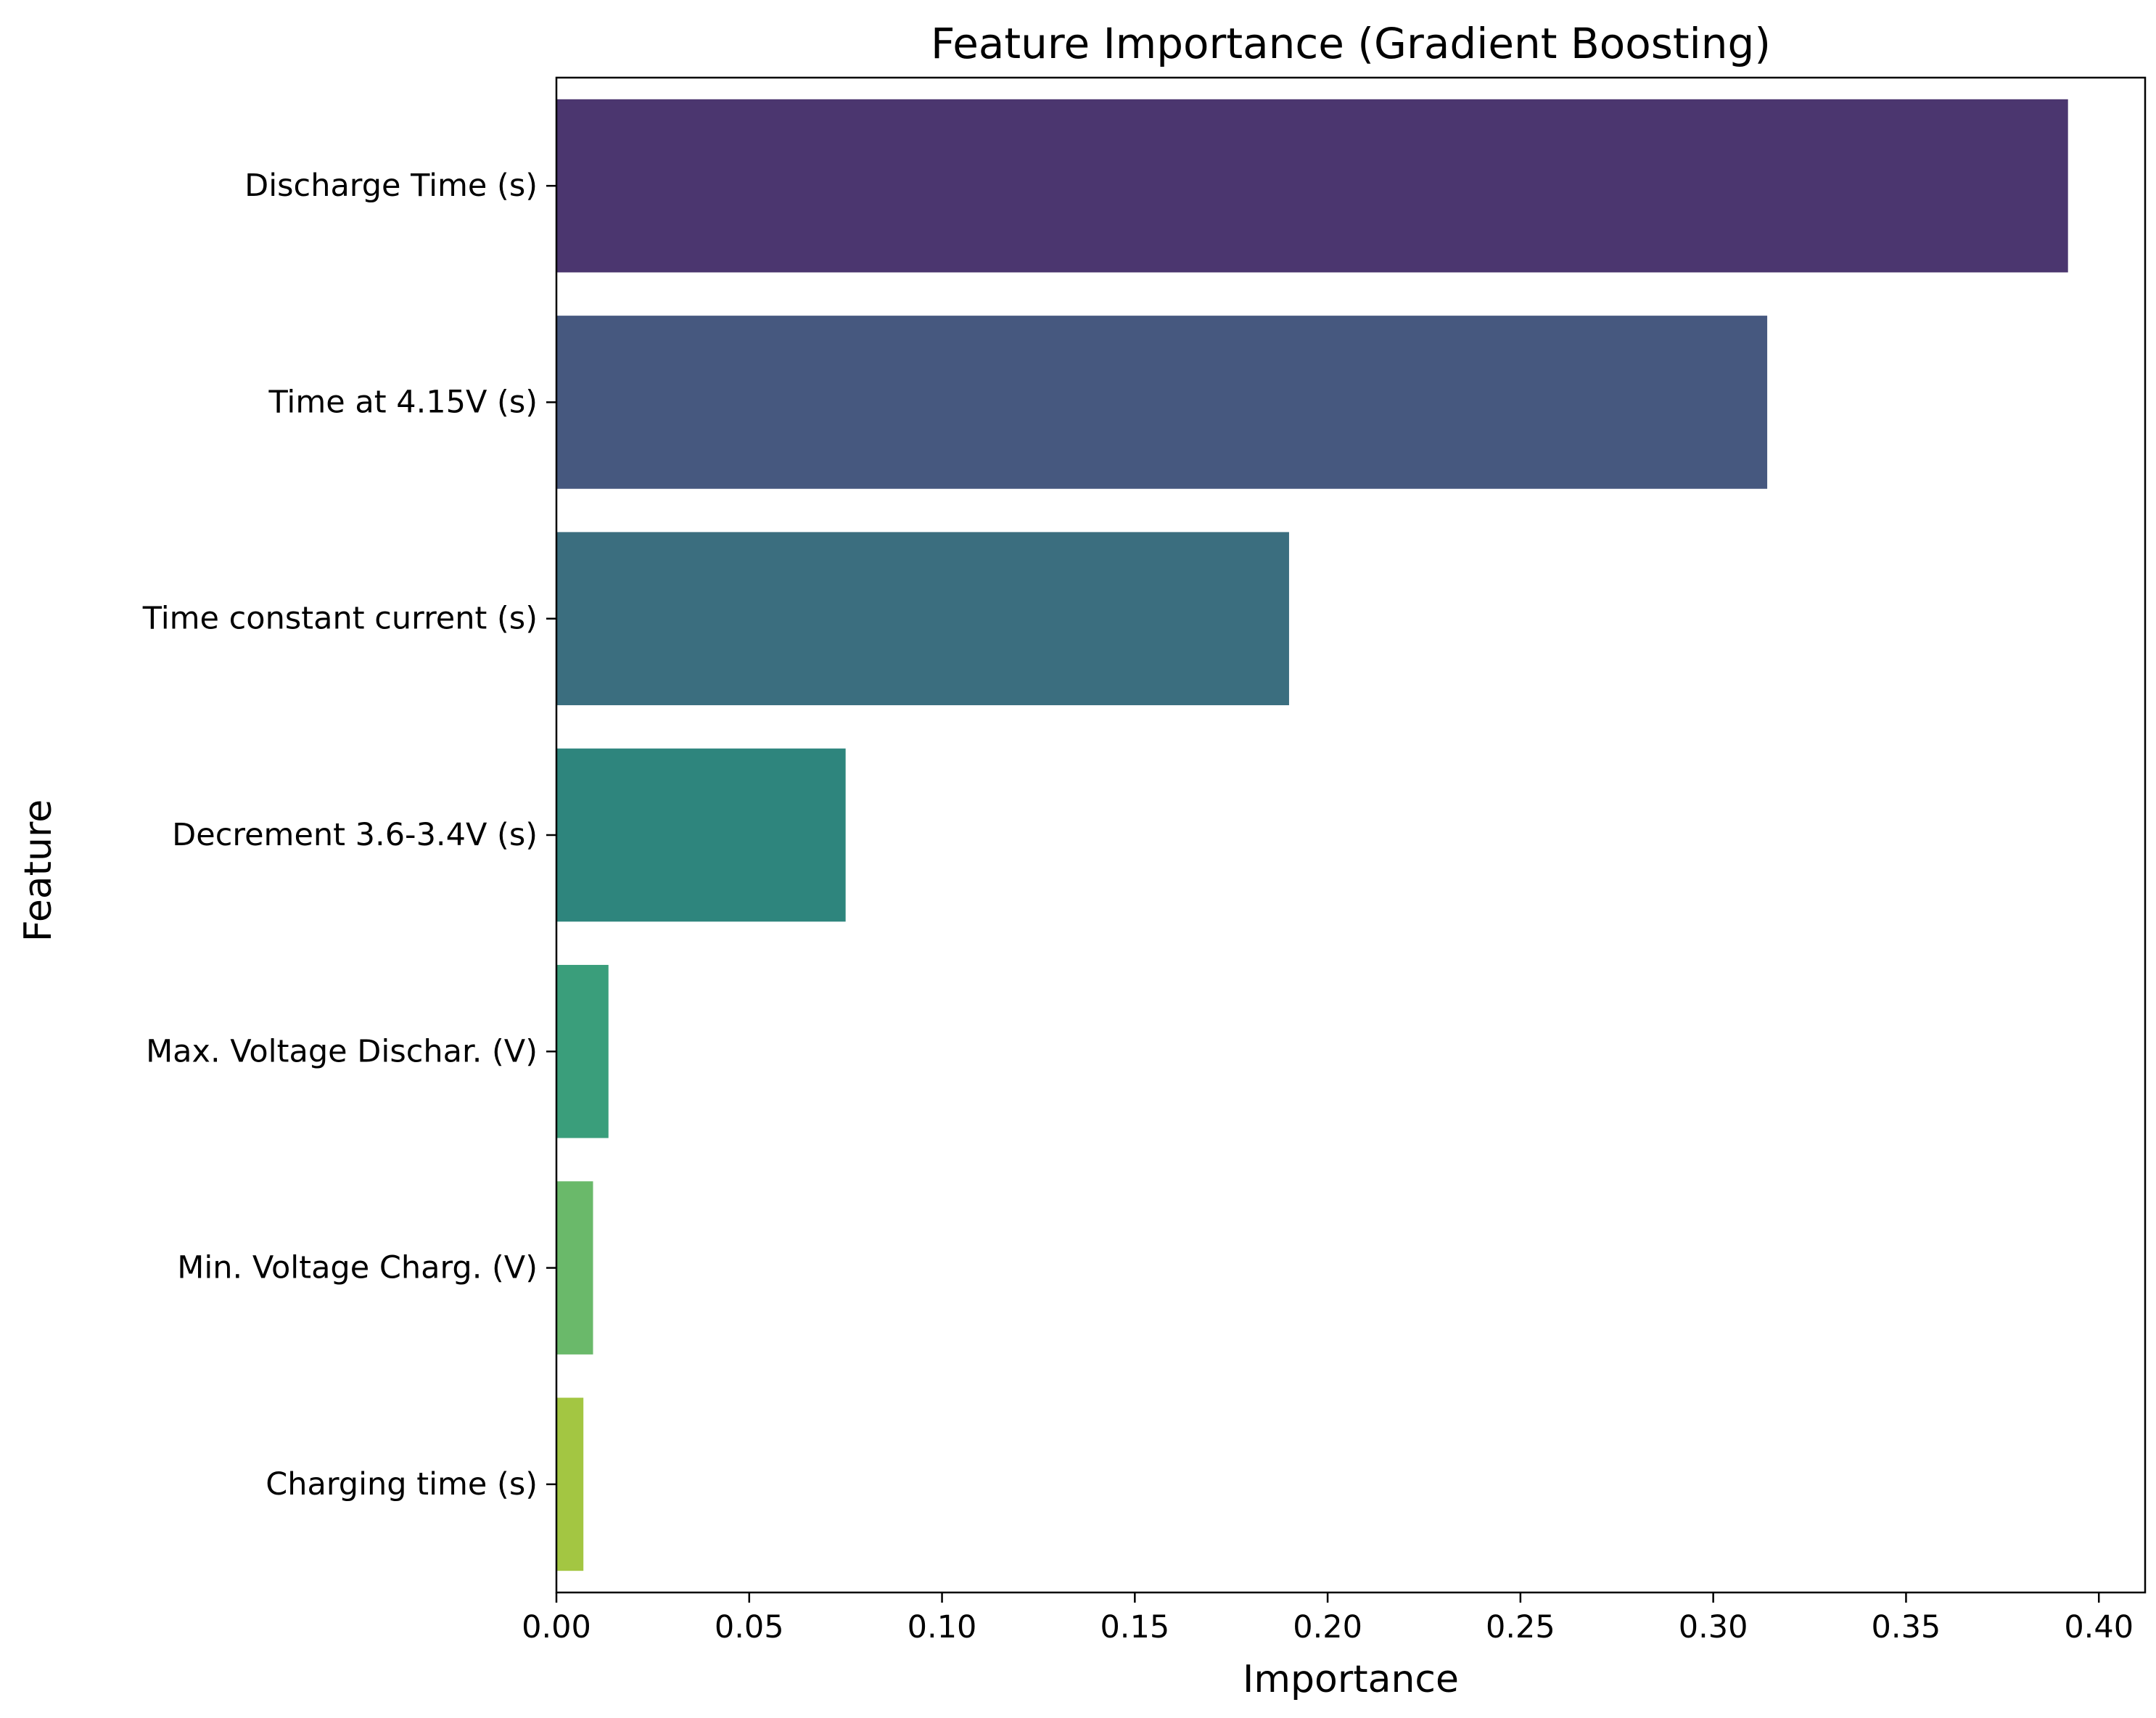 Image resolution: width=2156 pixels, height=1718 pixels. Describe the element at coordinates (357, 1268) in the screenshot. I see `y-tick-label: Min. Voltage Charg. (V)` at that location.